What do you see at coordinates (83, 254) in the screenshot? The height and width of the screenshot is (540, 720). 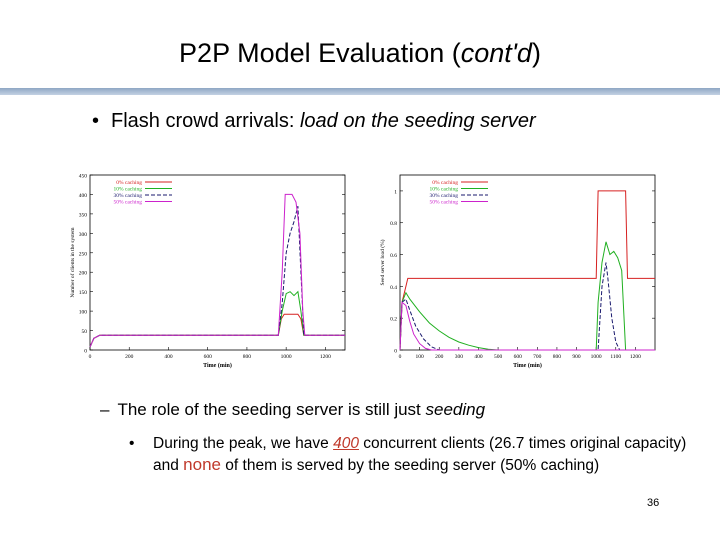 I see `y-tick-label: 250` at bounding box center [83, 254].